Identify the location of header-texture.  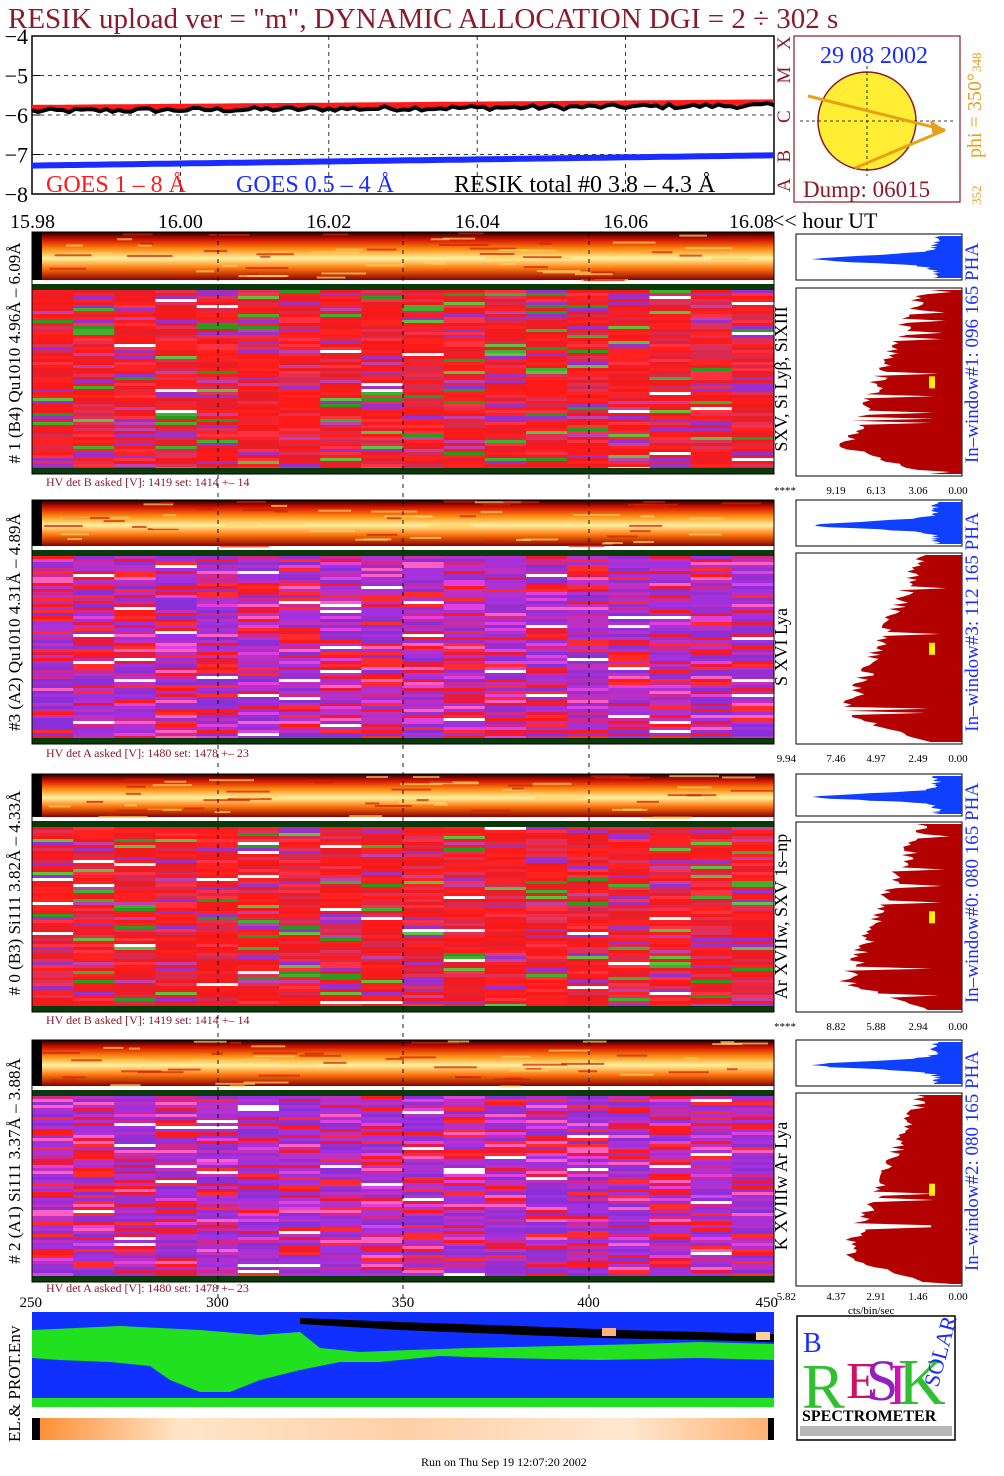
(464, 244).